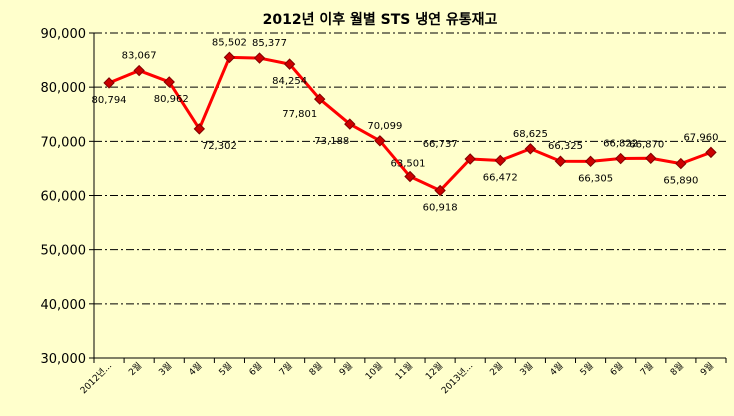 Image resolution: width=734 pixels, height=416 pixels. Describe the element at coordinates (374, 371) in the screenshot. I see `x-tick-label: 10월` at that location.